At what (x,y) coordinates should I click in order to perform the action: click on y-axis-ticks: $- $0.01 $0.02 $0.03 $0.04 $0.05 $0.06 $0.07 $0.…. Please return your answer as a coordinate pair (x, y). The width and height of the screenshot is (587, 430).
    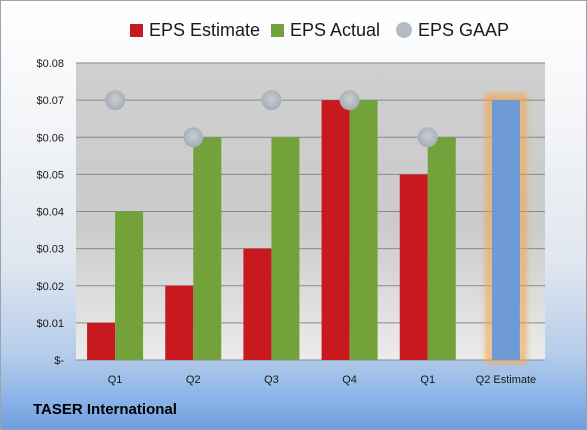
    Looking at the image, I should click on (50, 212).